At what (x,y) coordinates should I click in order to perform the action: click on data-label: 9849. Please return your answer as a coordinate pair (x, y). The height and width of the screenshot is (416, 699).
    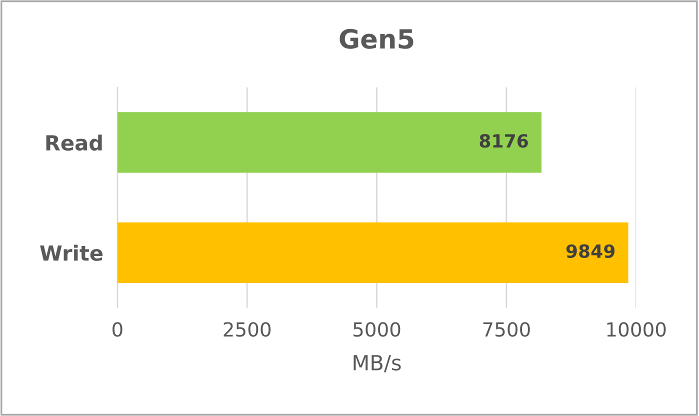
    Looking at the image, I should click on (590, 251).